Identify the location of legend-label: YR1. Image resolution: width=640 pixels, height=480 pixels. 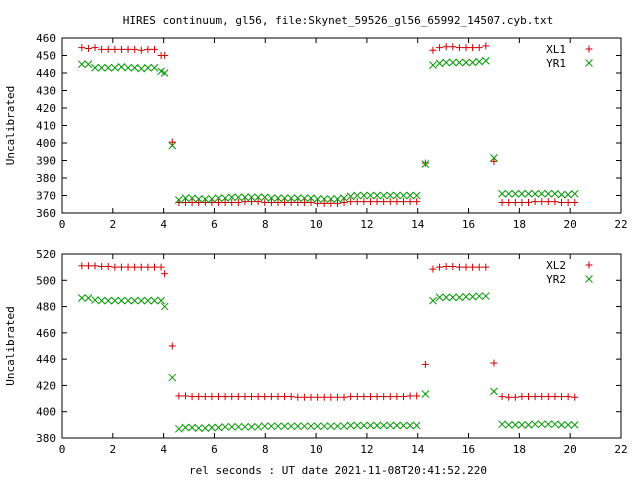
(556, 63).